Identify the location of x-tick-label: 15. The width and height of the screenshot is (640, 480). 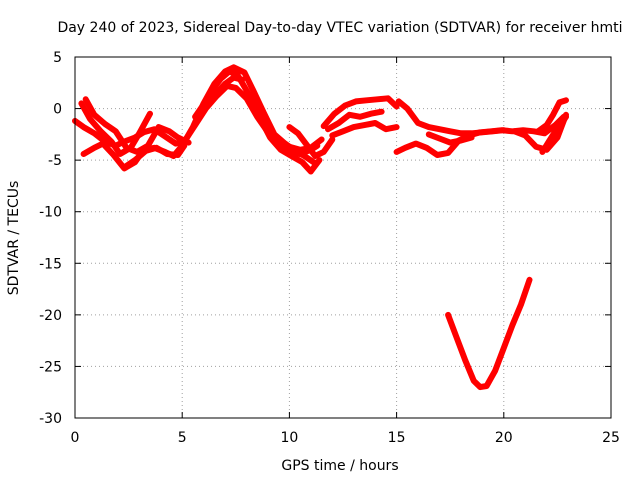
(397, 438).